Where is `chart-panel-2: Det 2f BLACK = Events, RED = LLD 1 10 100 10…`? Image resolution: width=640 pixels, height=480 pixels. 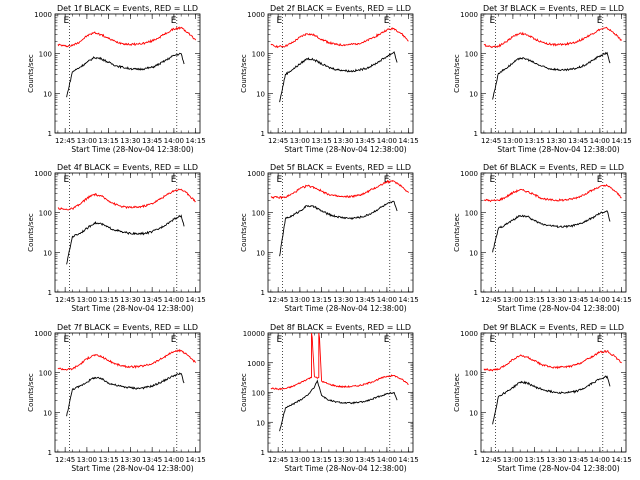
chart-panel-2: Det 2f BLACK = Events, RED = LLD 1 10 100 10… is located at coordinates (329, 79).